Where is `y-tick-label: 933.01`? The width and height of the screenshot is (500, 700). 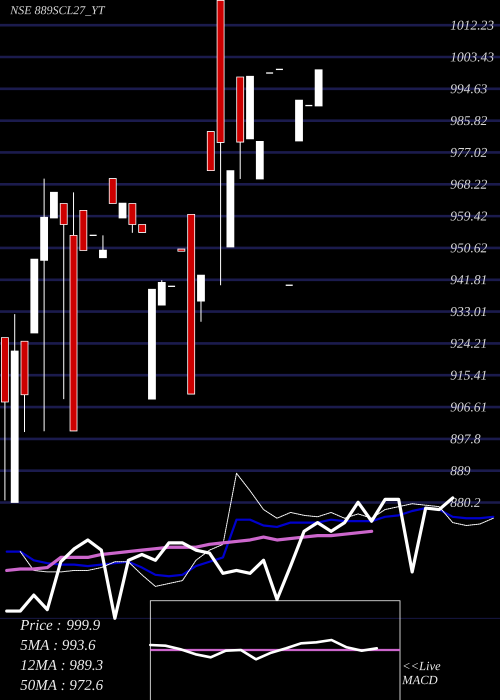 y-tick-label: 933.01 is located at coordinates (468, 311).